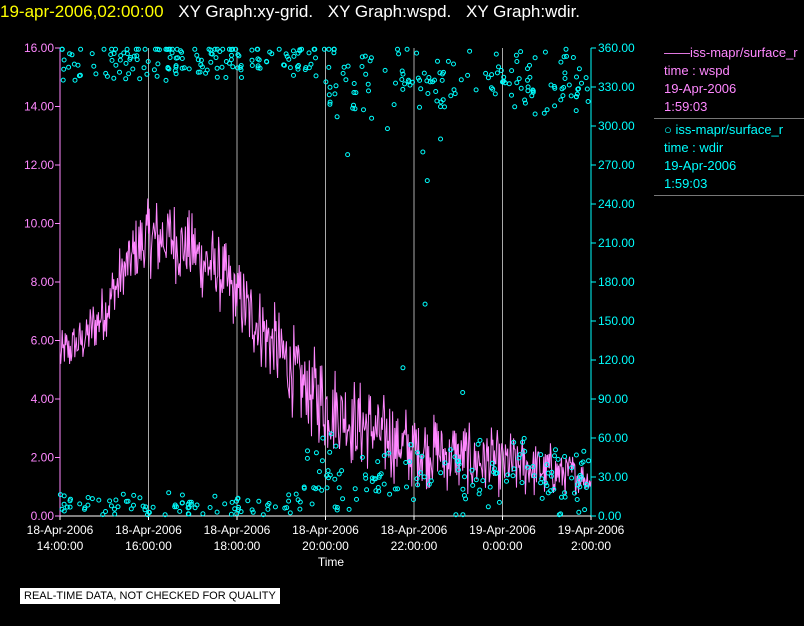  What do you see at coordinates (43, 399) in the screenshot?
I see `y-left-tick-label: 4.00` at bounding box center [43, 399].